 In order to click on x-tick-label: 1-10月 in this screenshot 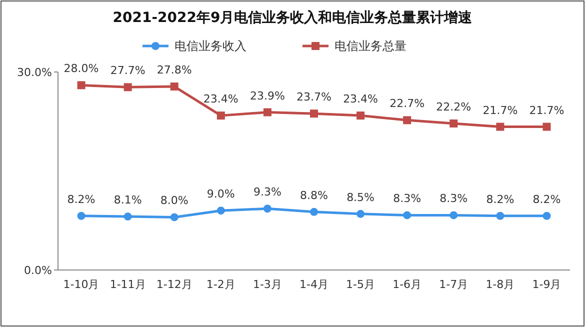, I will do `click(81, 284)`.